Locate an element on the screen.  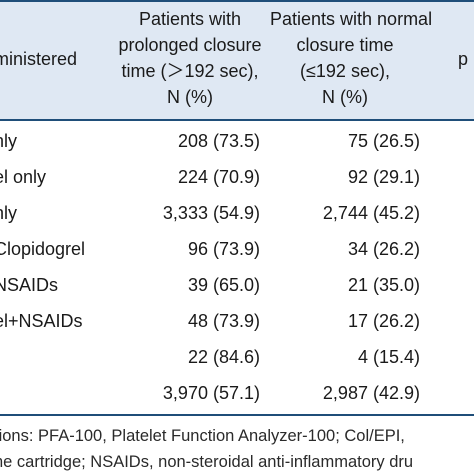
table-row: 22 (84.6) 4 (15.4) is located at coordinates (237, 357).